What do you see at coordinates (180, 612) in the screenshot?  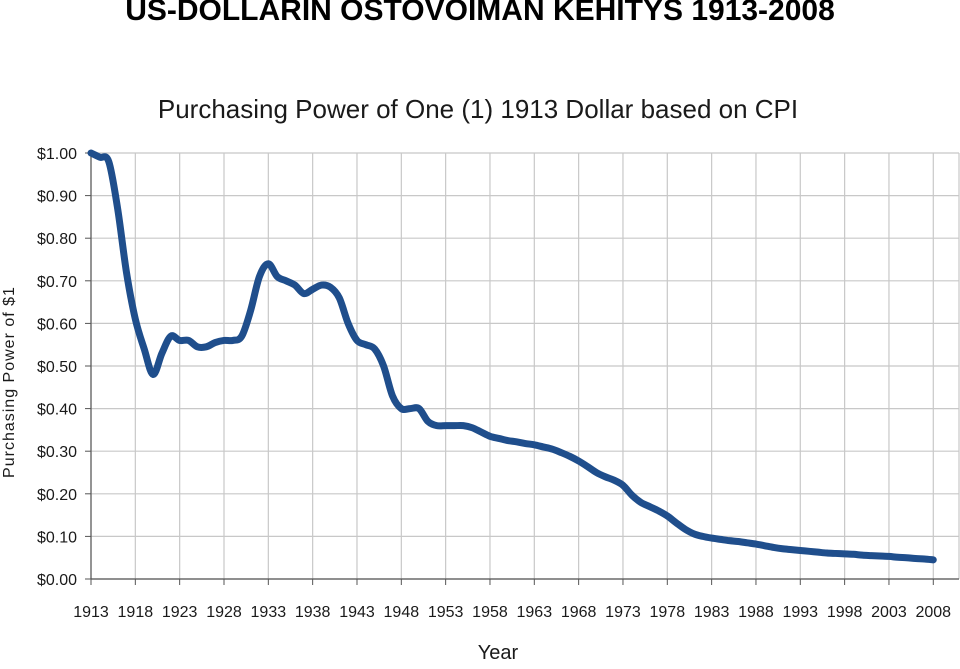 I see `x-tick-label: 1923` at bounding box center [180, 612].